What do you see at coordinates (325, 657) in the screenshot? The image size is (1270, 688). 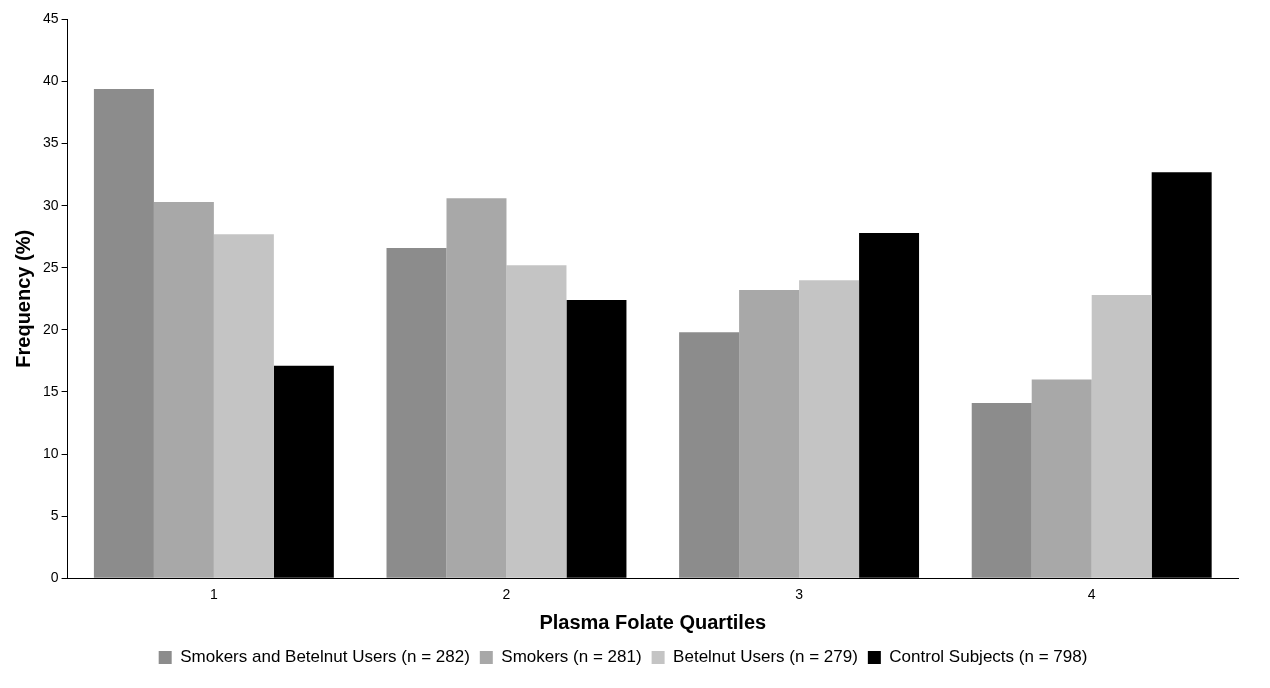 I see `legend-label: Smokers and Betelnut Users (n = 282)` at bounding box center [325, 657].